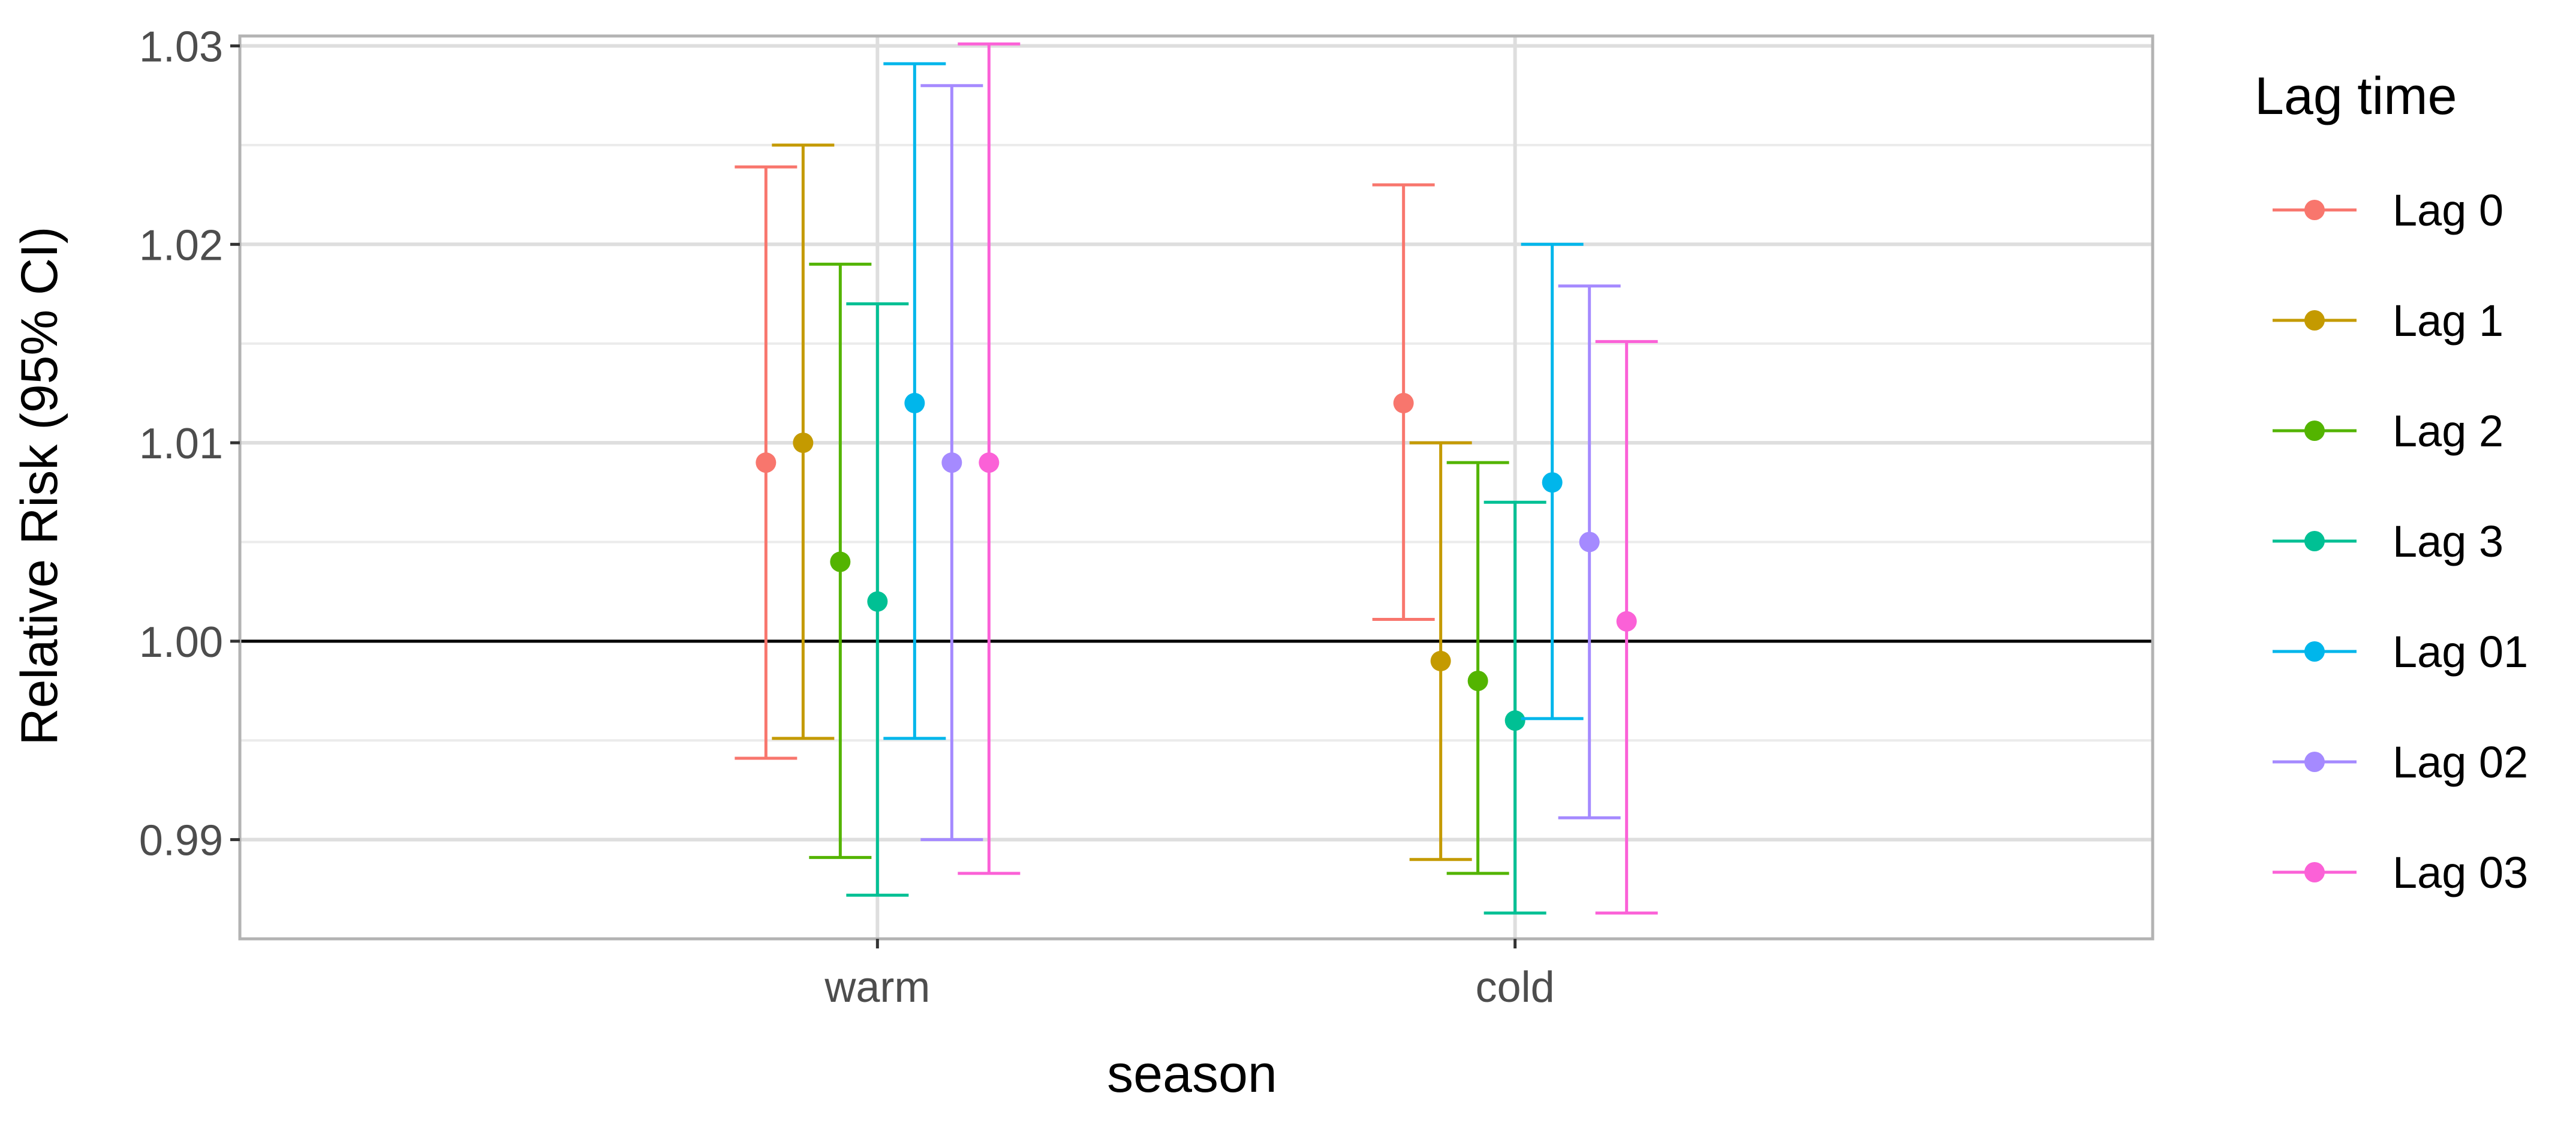 The width and height of the screenshot is (2576, 1123). Describe the element at coordinates (2388, 321) in the screenshot. I see `legend-item: Lag 1` at that location.